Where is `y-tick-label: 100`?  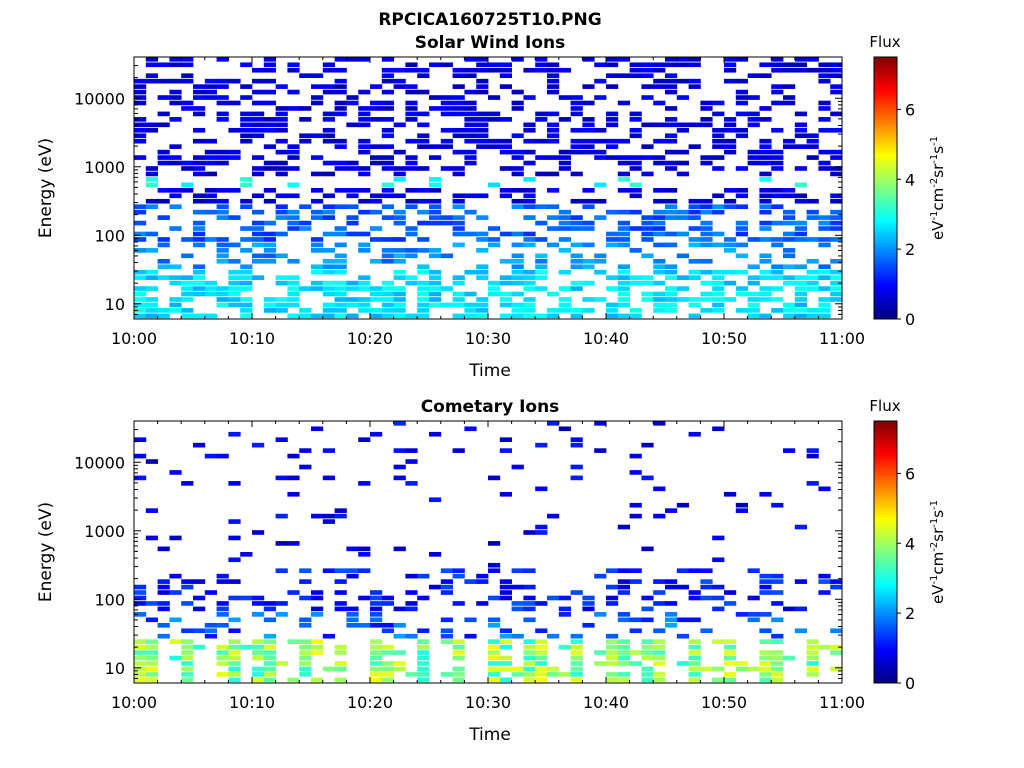
y-tick-label: 100 is located at coordinates (109, 599).